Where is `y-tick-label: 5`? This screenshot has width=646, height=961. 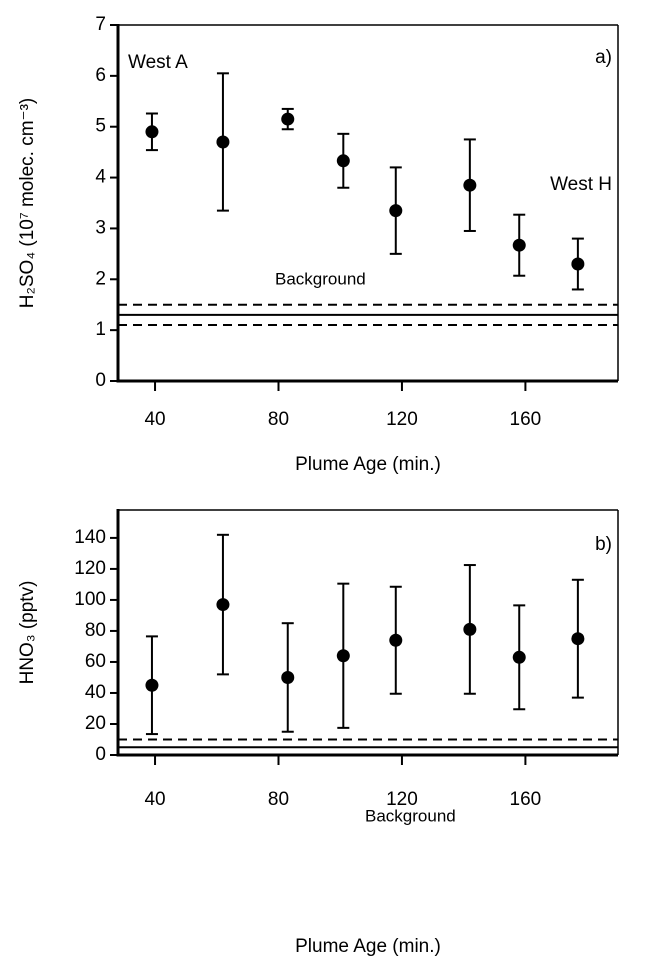 y-tick-label: 5 is located at coordinates (100, 126).